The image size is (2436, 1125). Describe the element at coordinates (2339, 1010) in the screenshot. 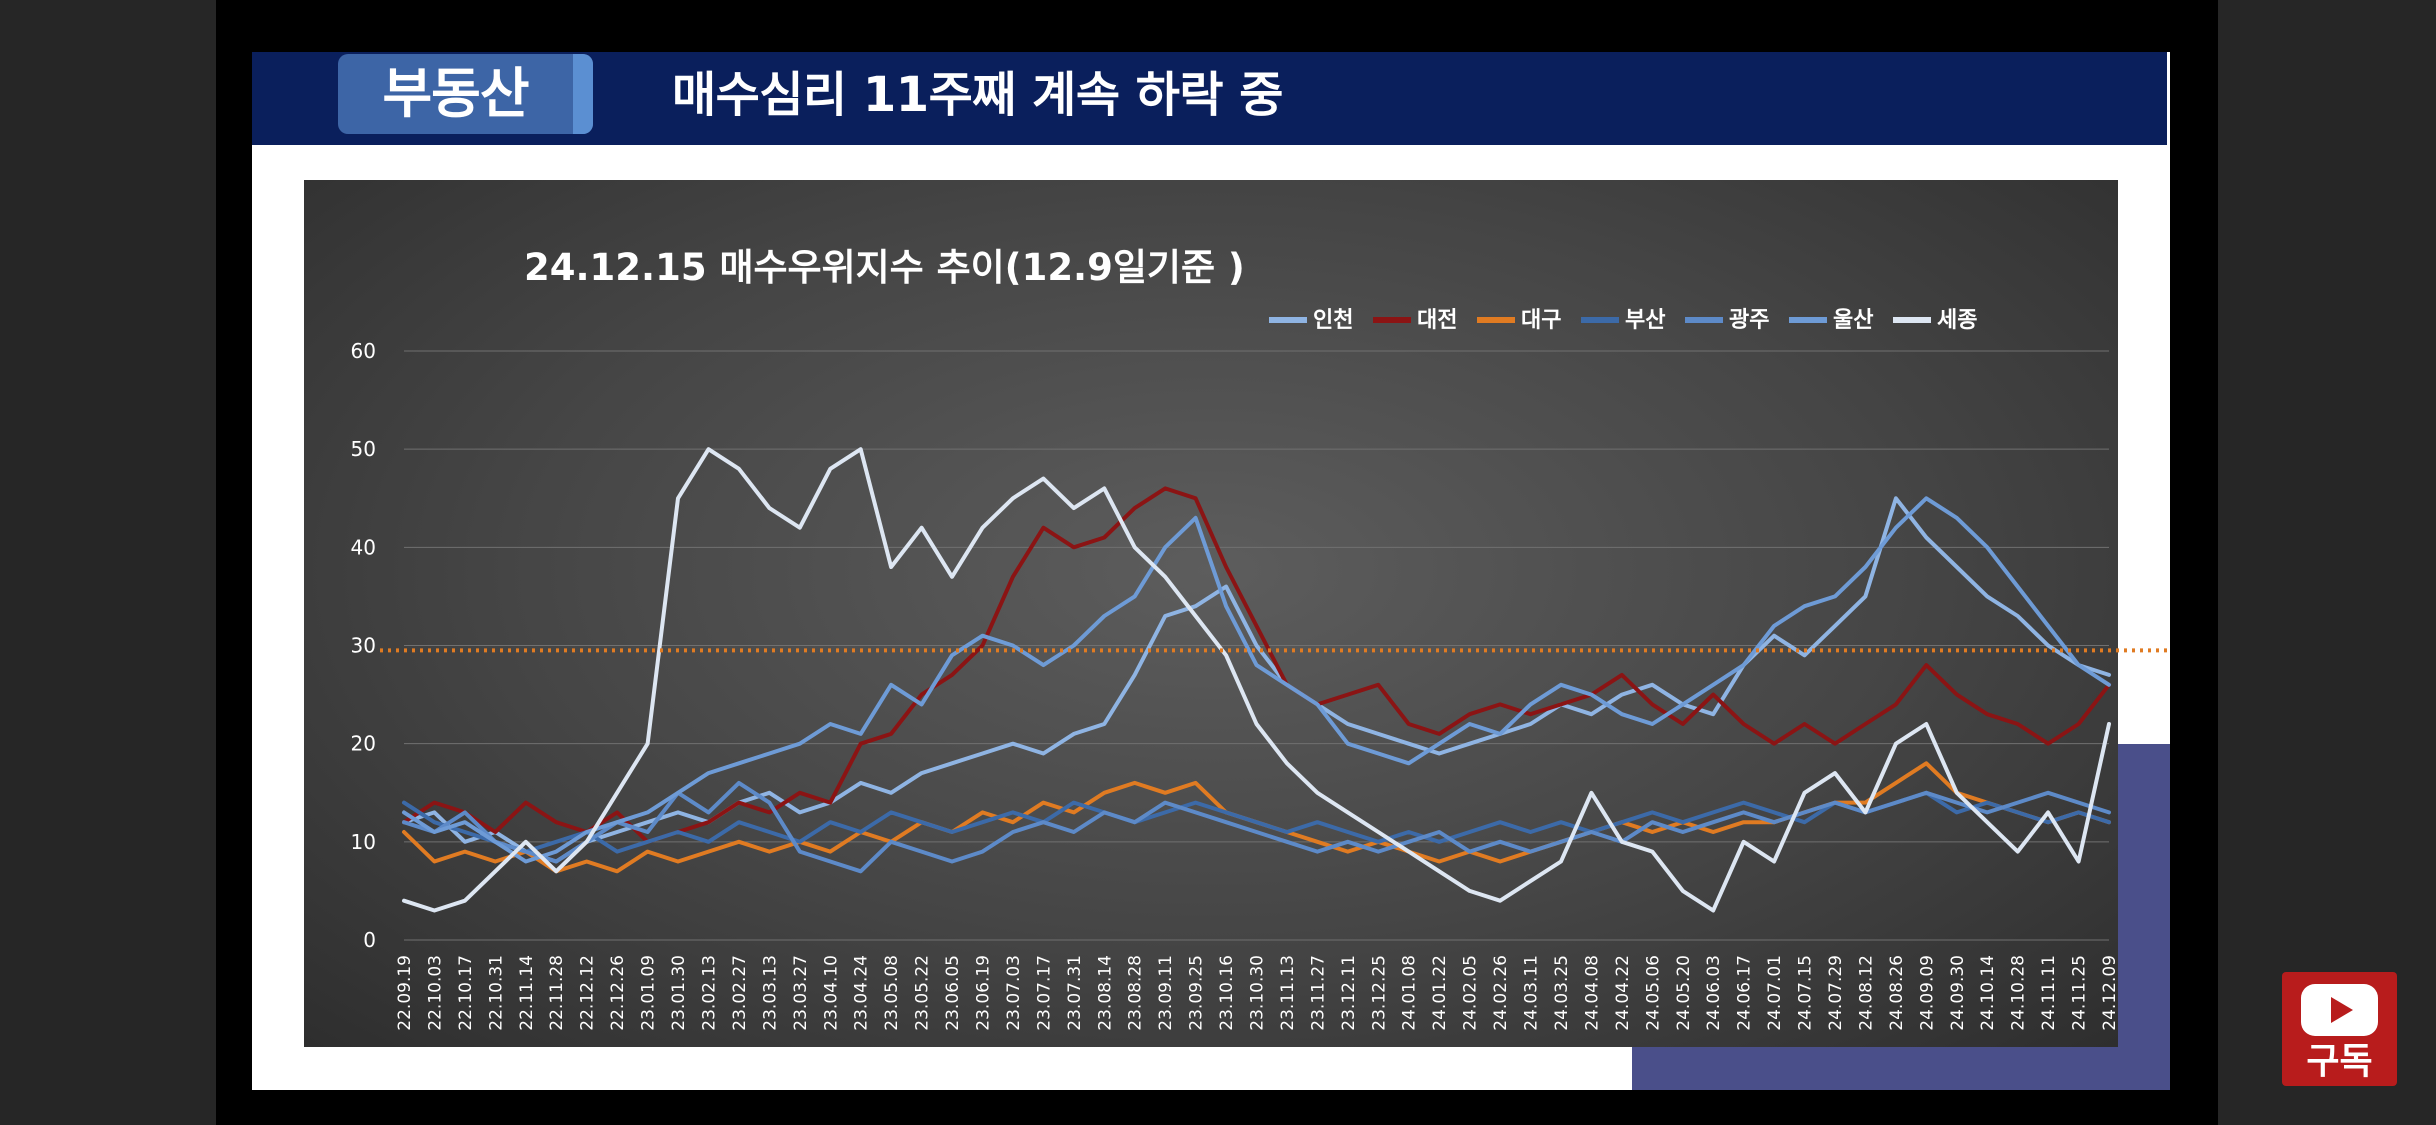

I see `play-icon` at that location.